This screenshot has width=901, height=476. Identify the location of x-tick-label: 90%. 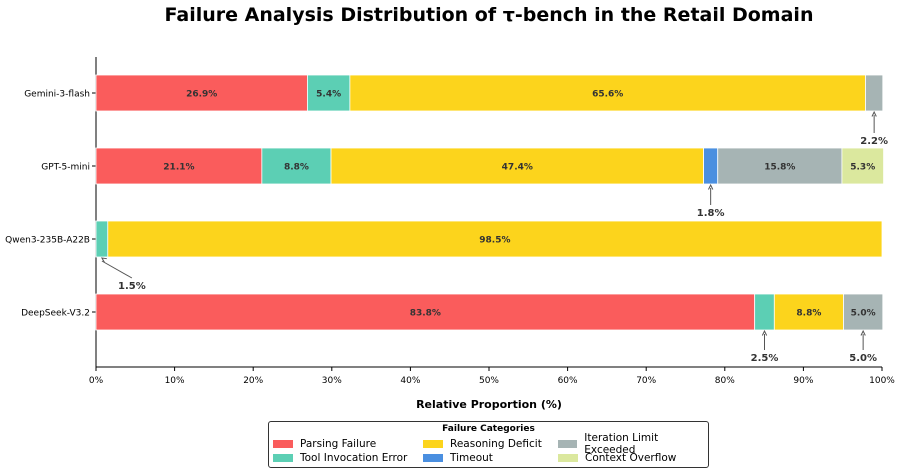
(803, 381).